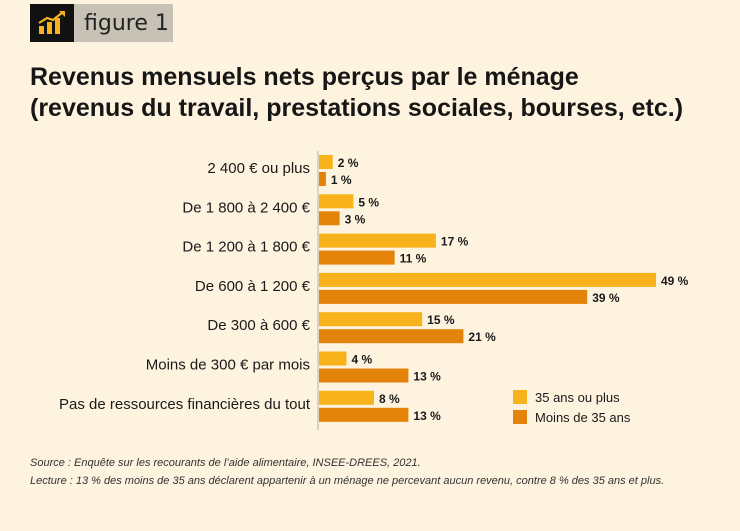  I want to click on data-label: 8 %, so click(389, 399).